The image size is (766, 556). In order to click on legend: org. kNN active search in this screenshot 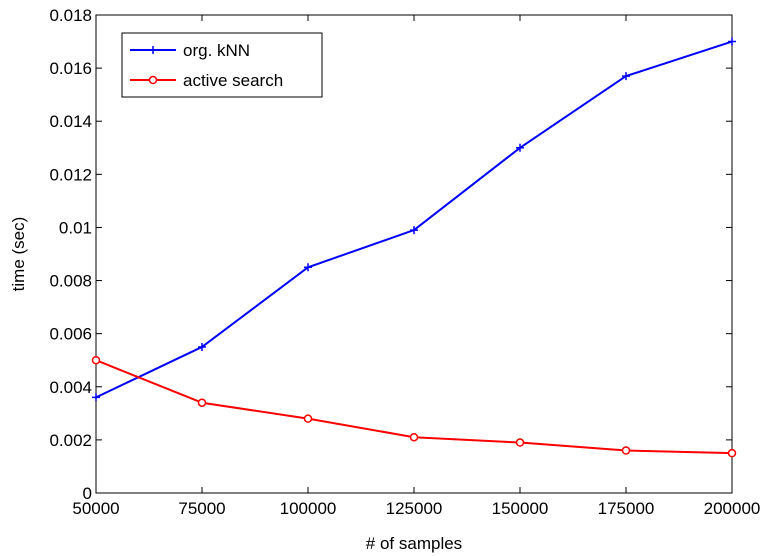, I will do `click(222, 65)`.